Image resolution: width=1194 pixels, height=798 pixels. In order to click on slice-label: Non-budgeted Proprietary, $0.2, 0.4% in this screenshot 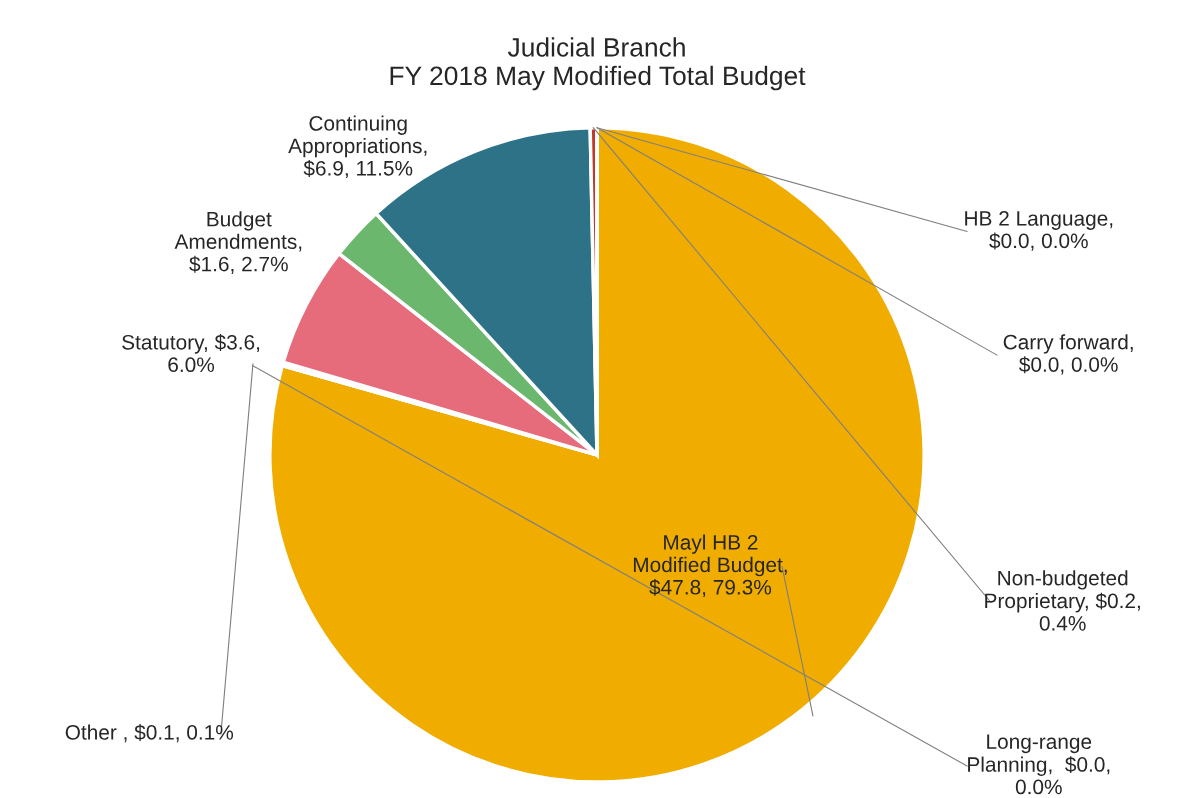, I will do `click(1062, 600)`.